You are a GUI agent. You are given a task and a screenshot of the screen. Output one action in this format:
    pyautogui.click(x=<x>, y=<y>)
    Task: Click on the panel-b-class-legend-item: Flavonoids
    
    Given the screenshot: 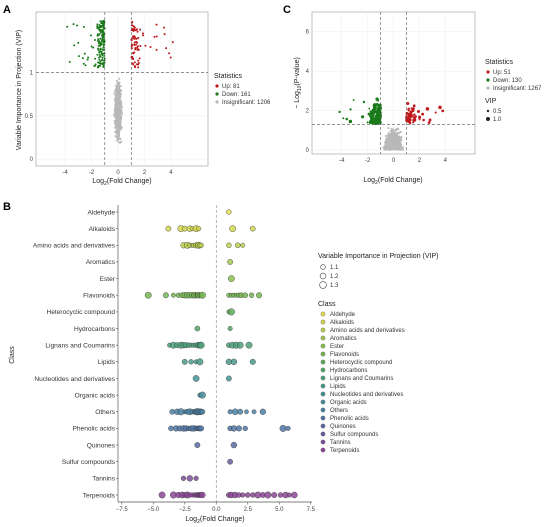 What is the action you would take?
    pyautogui.click(x=344, y=355)
    